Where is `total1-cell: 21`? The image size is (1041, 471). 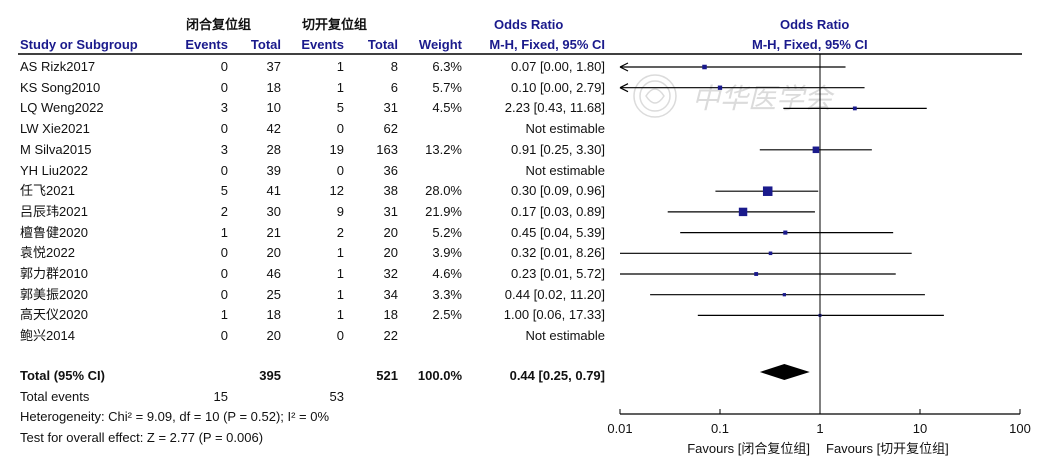
total1-cell: 21 is located at coordinates (273, 232).